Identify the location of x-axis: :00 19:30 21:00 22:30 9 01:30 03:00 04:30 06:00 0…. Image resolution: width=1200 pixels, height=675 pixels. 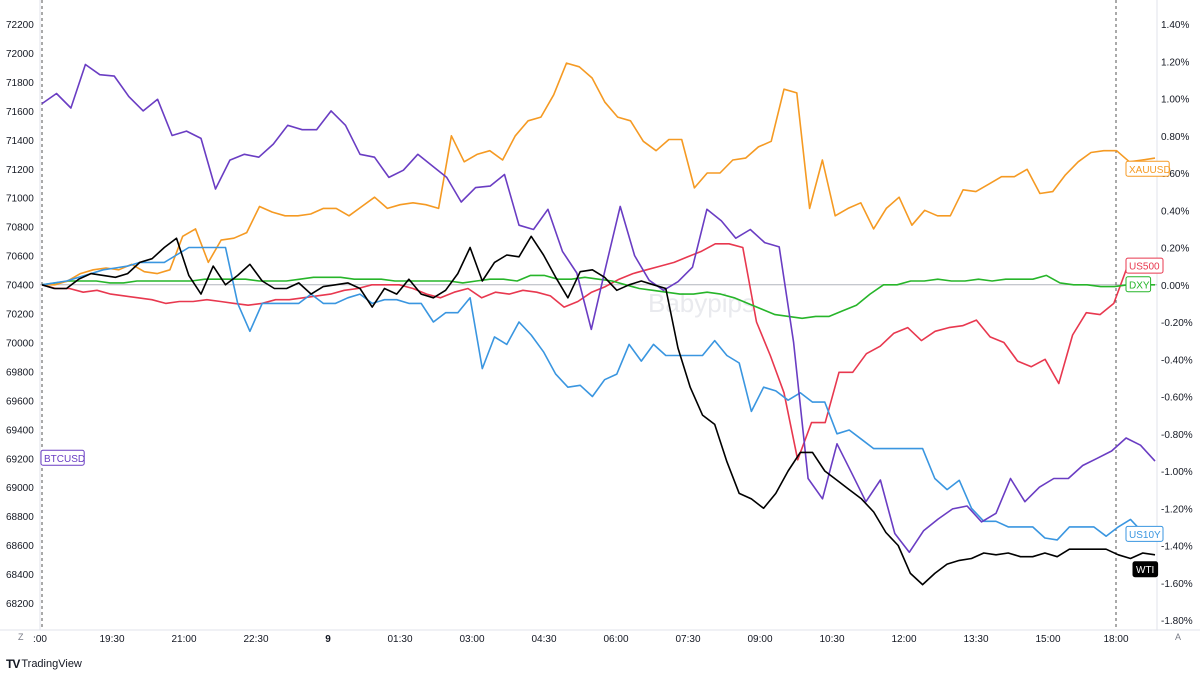
(600, 637).